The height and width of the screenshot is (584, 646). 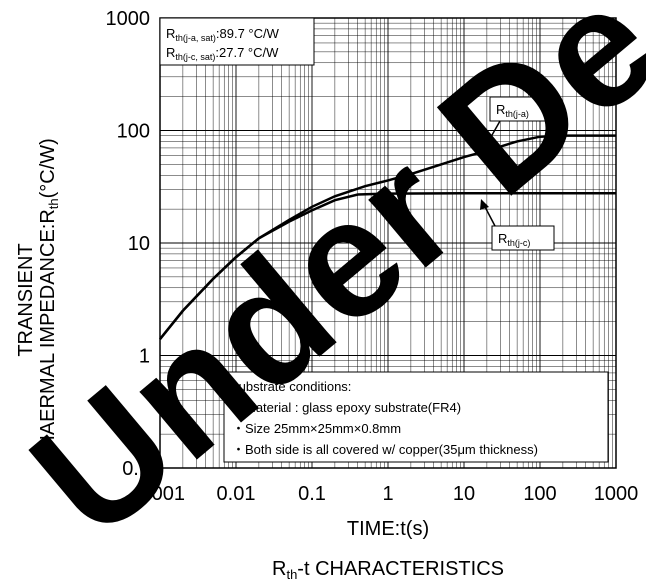 I want to click on y-tick-label: 1, so click(x=144, y=357).